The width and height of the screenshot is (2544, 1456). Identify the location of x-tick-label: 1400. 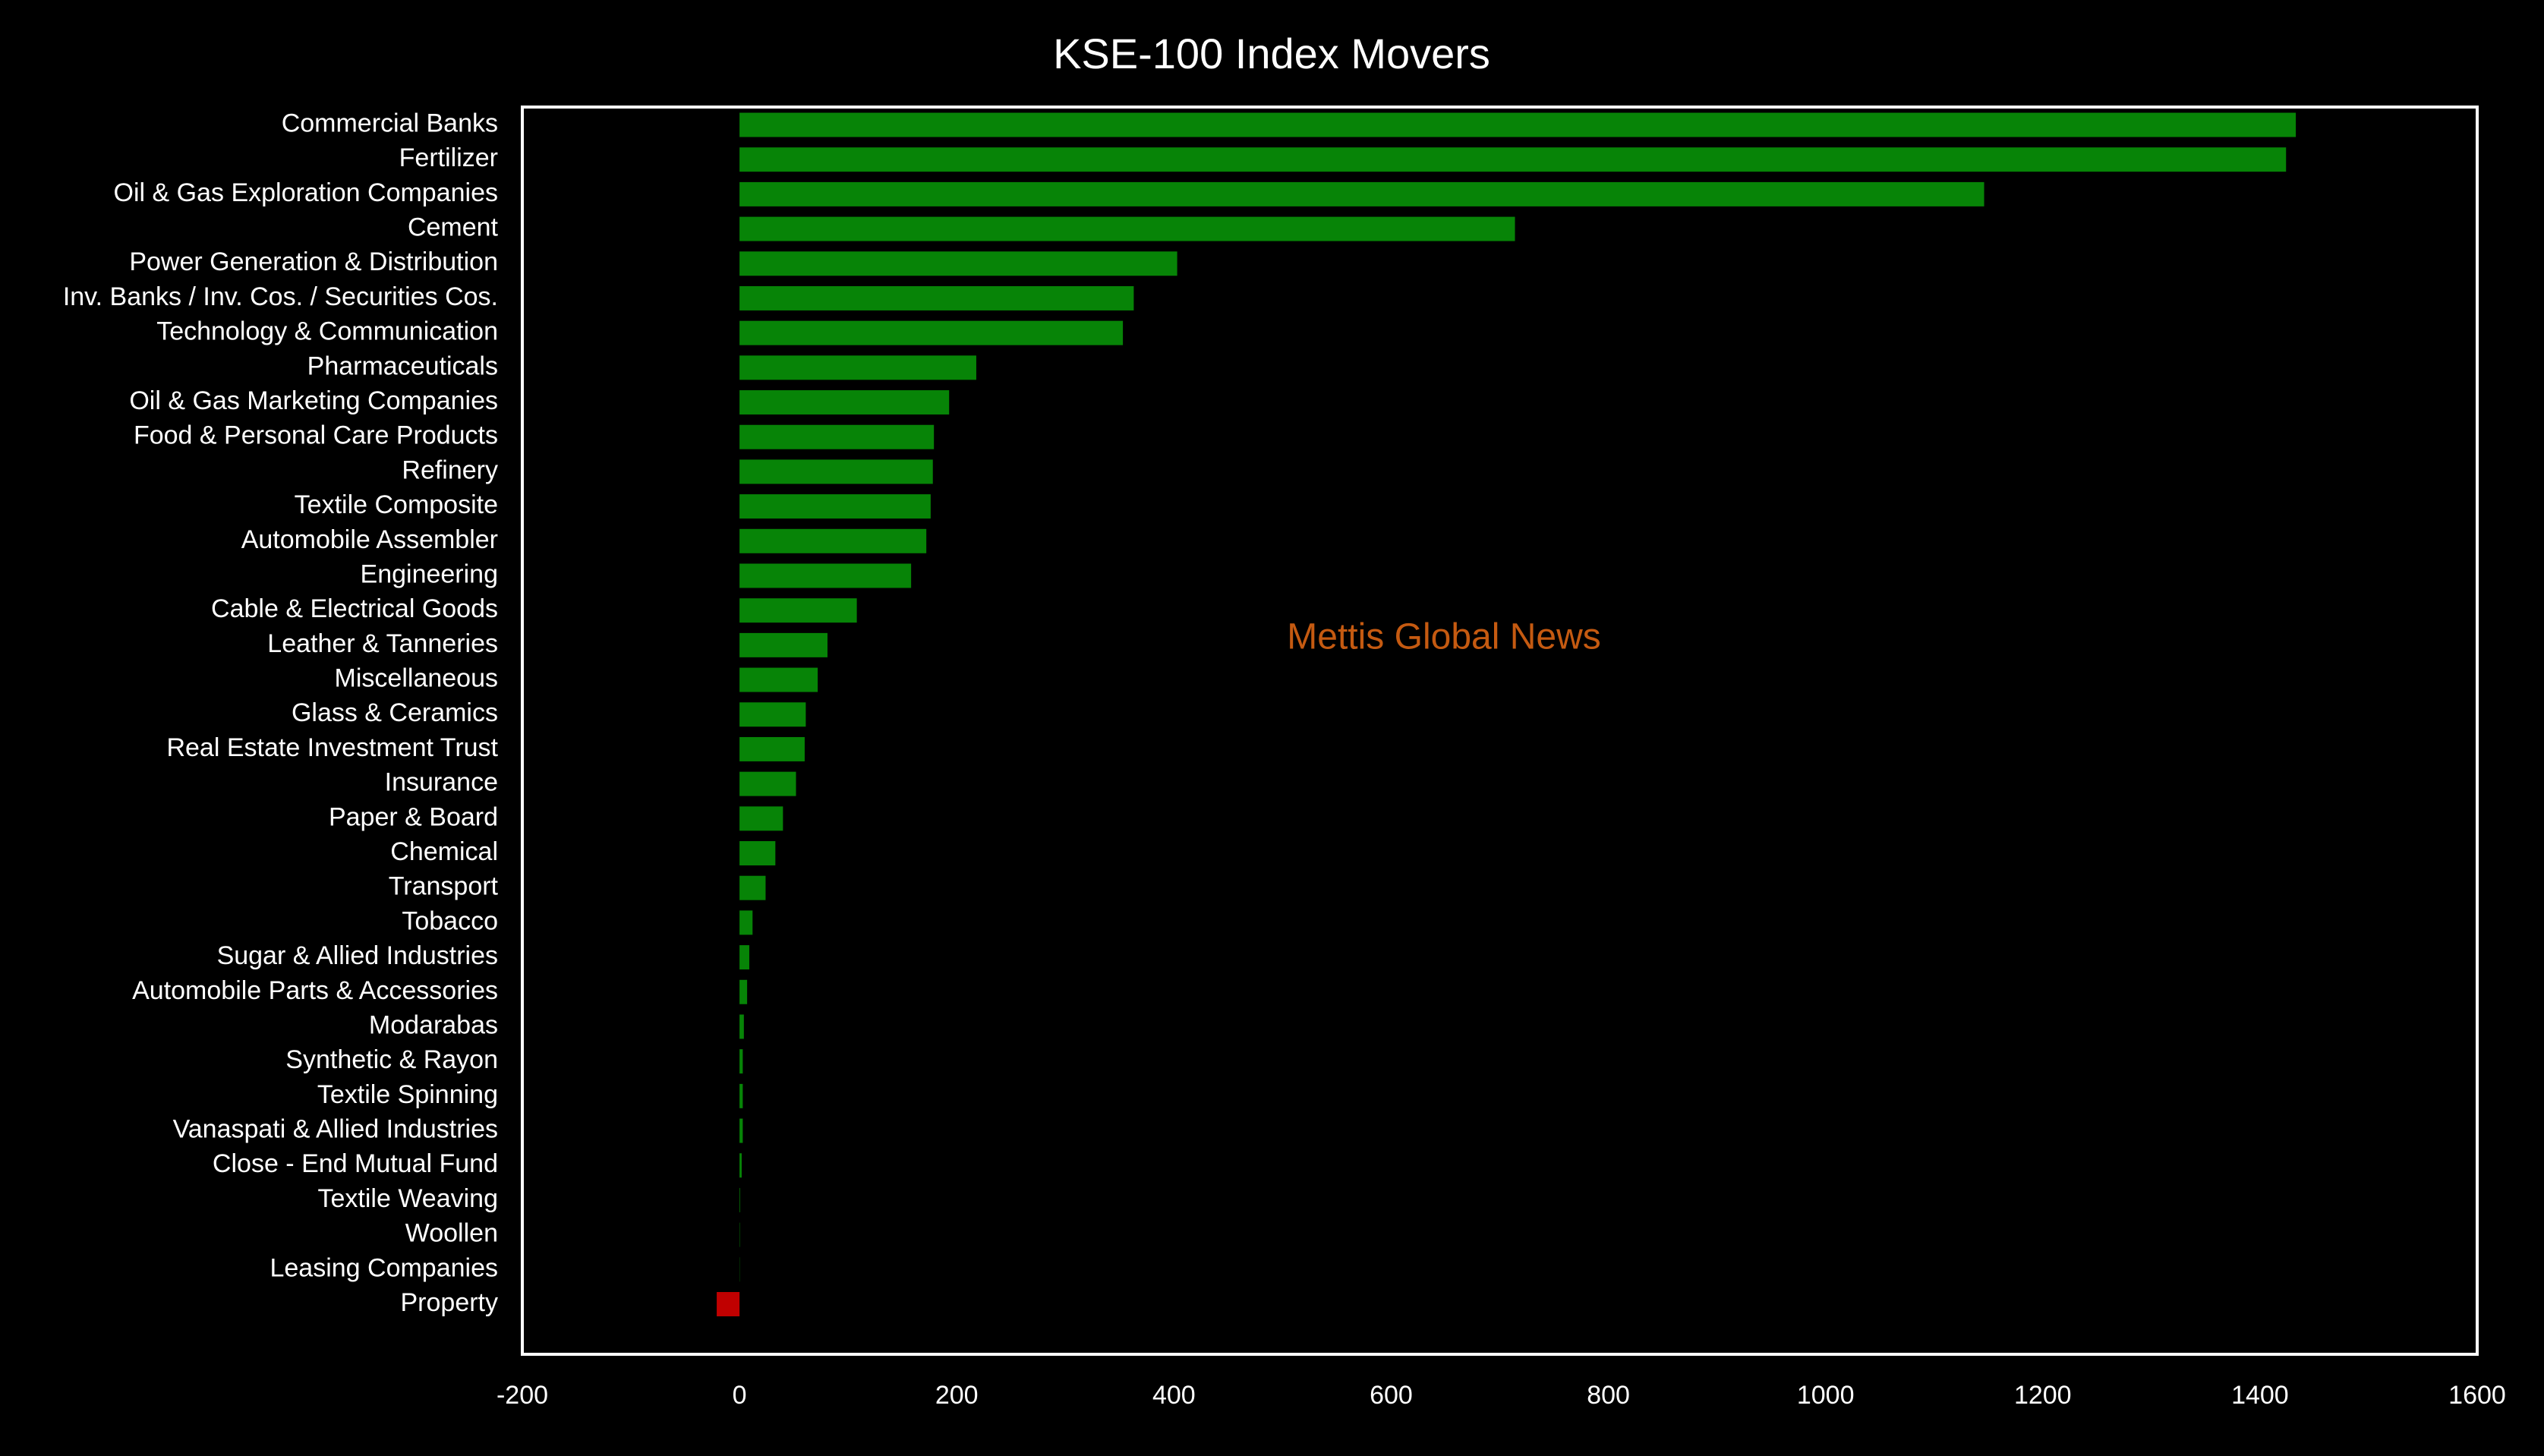
(2260, 1395).